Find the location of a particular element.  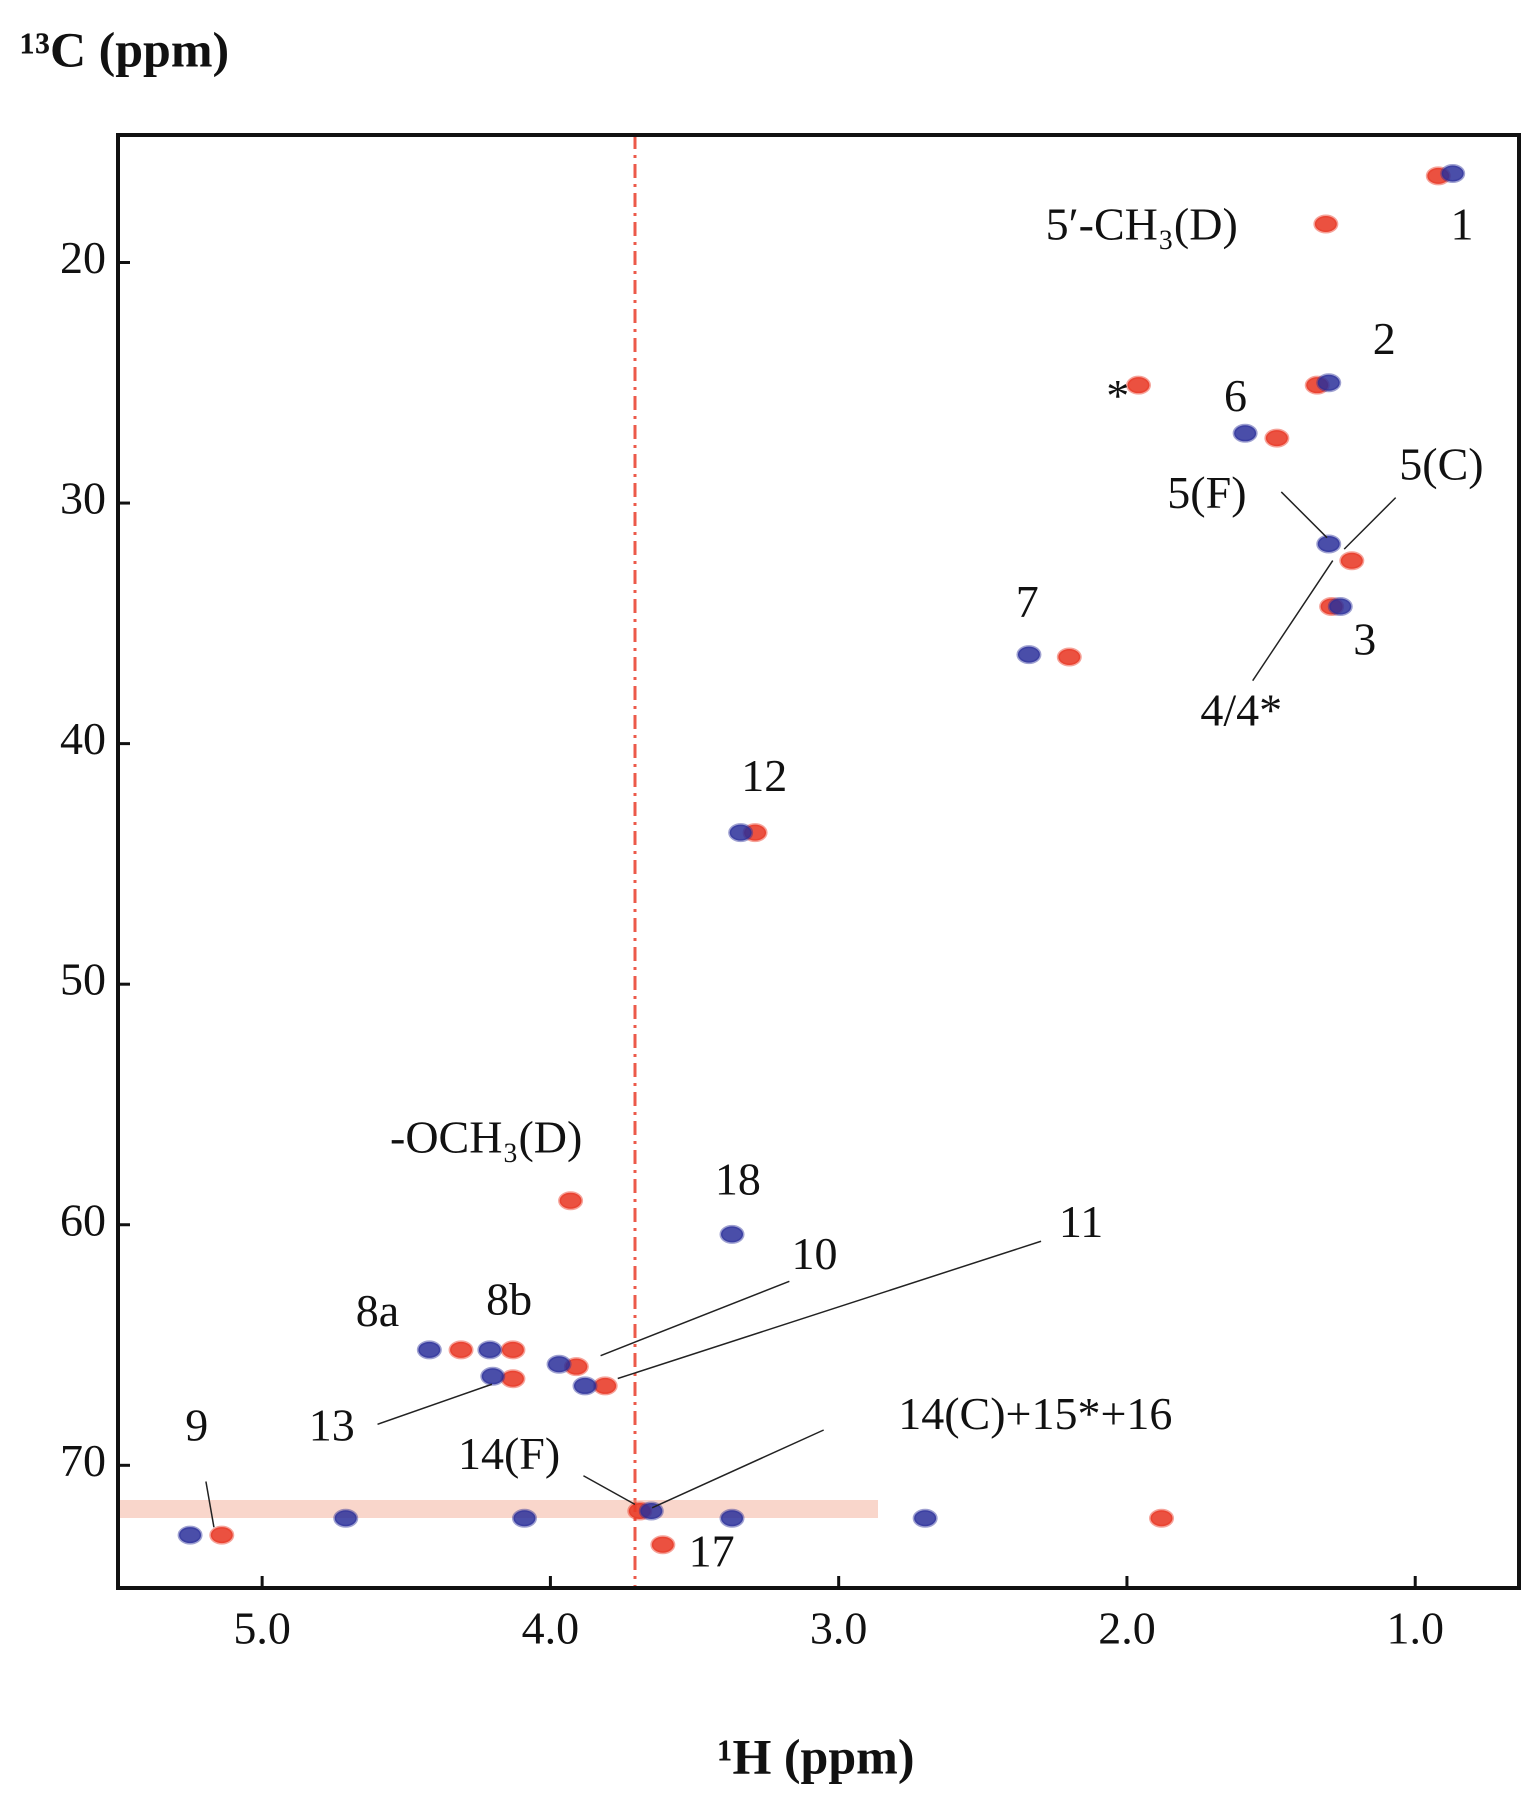

peak-label: 5′-CH₃(D) is located at coordinates (1142, 223).